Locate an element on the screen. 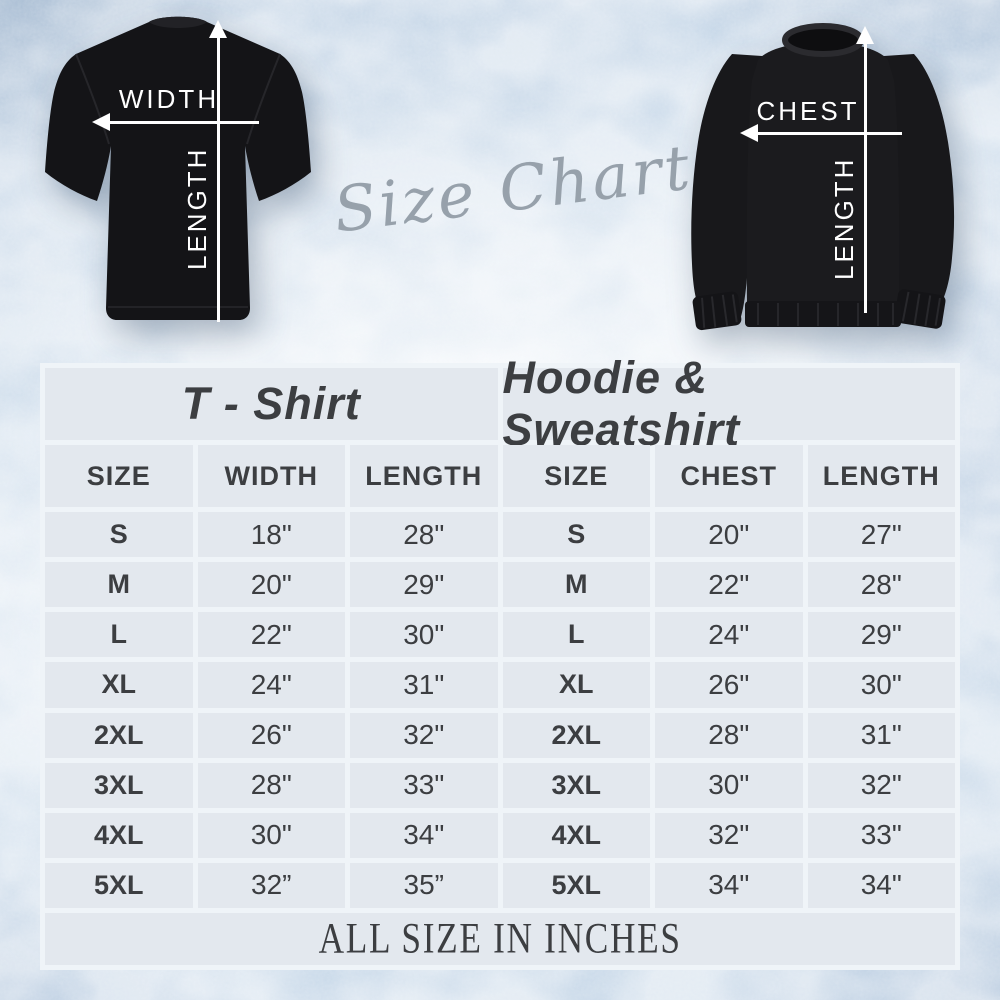  units-note: ALL SIZE IN INCHES is located at coordinates (500, 939).